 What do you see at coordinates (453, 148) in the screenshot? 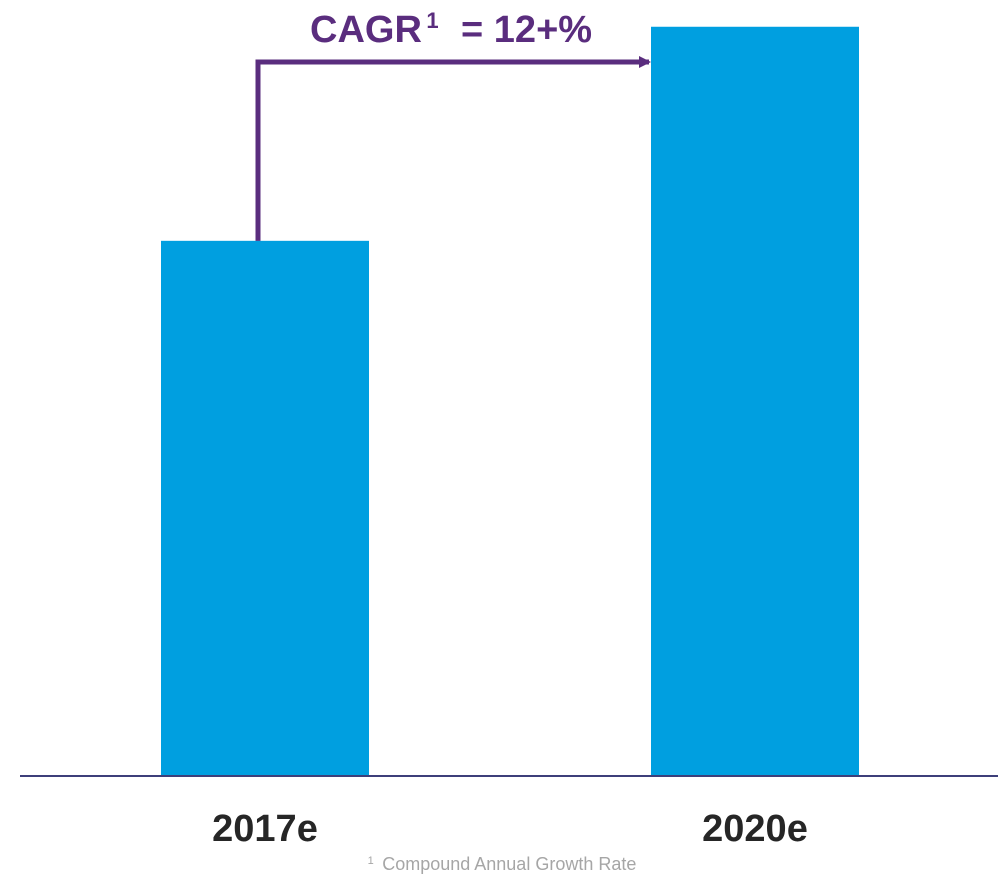
I see `cagr-arrow` at bounding box center [453, 148].